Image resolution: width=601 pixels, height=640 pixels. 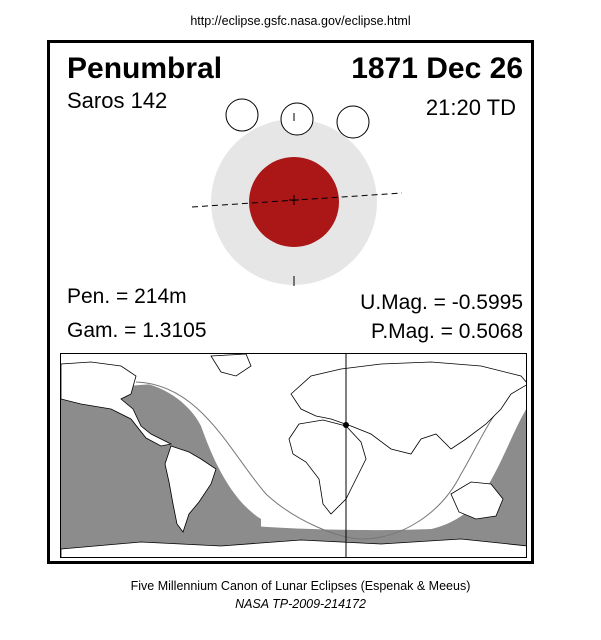 What do you see at coordinates (117, 100) in the screenshot?
I see `saros-number: Saros 142` at bounding box center [117, 100].